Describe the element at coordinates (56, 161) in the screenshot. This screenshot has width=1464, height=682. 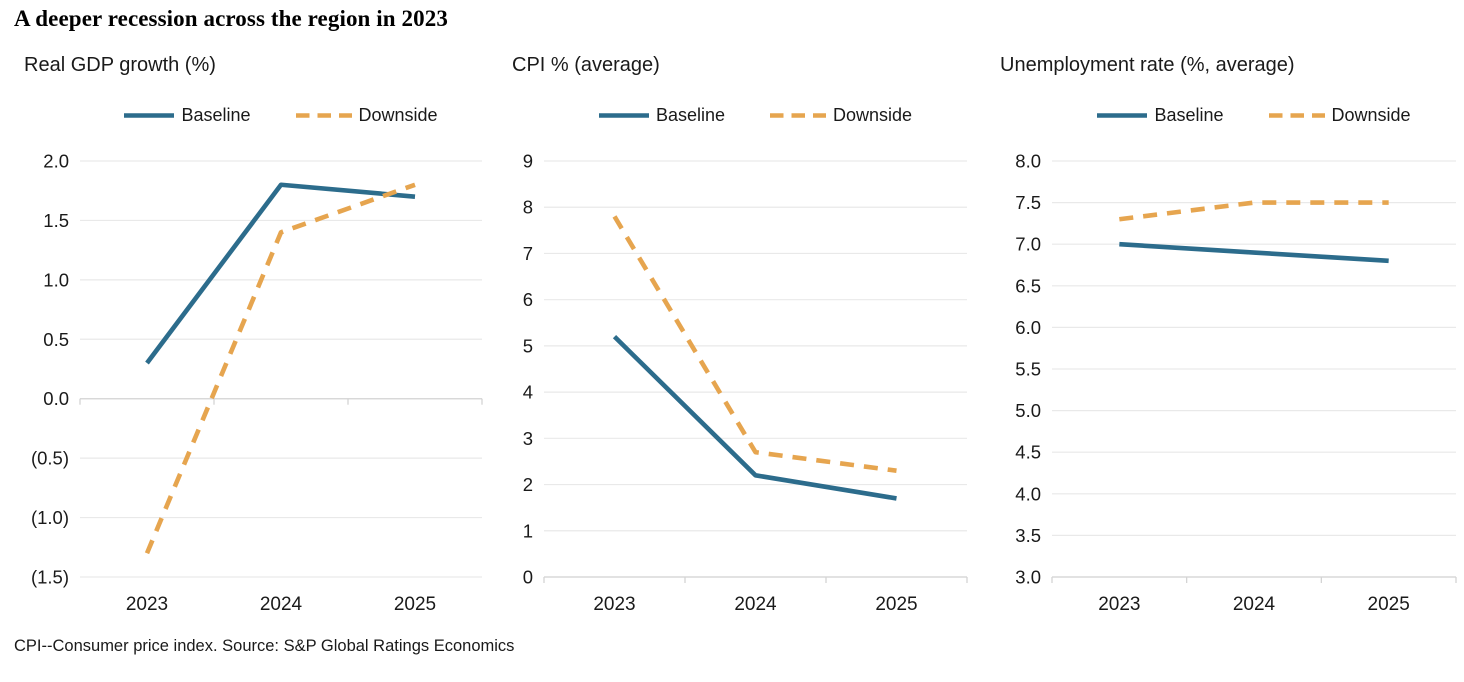
I see `svg-text: 2.0` at that location.